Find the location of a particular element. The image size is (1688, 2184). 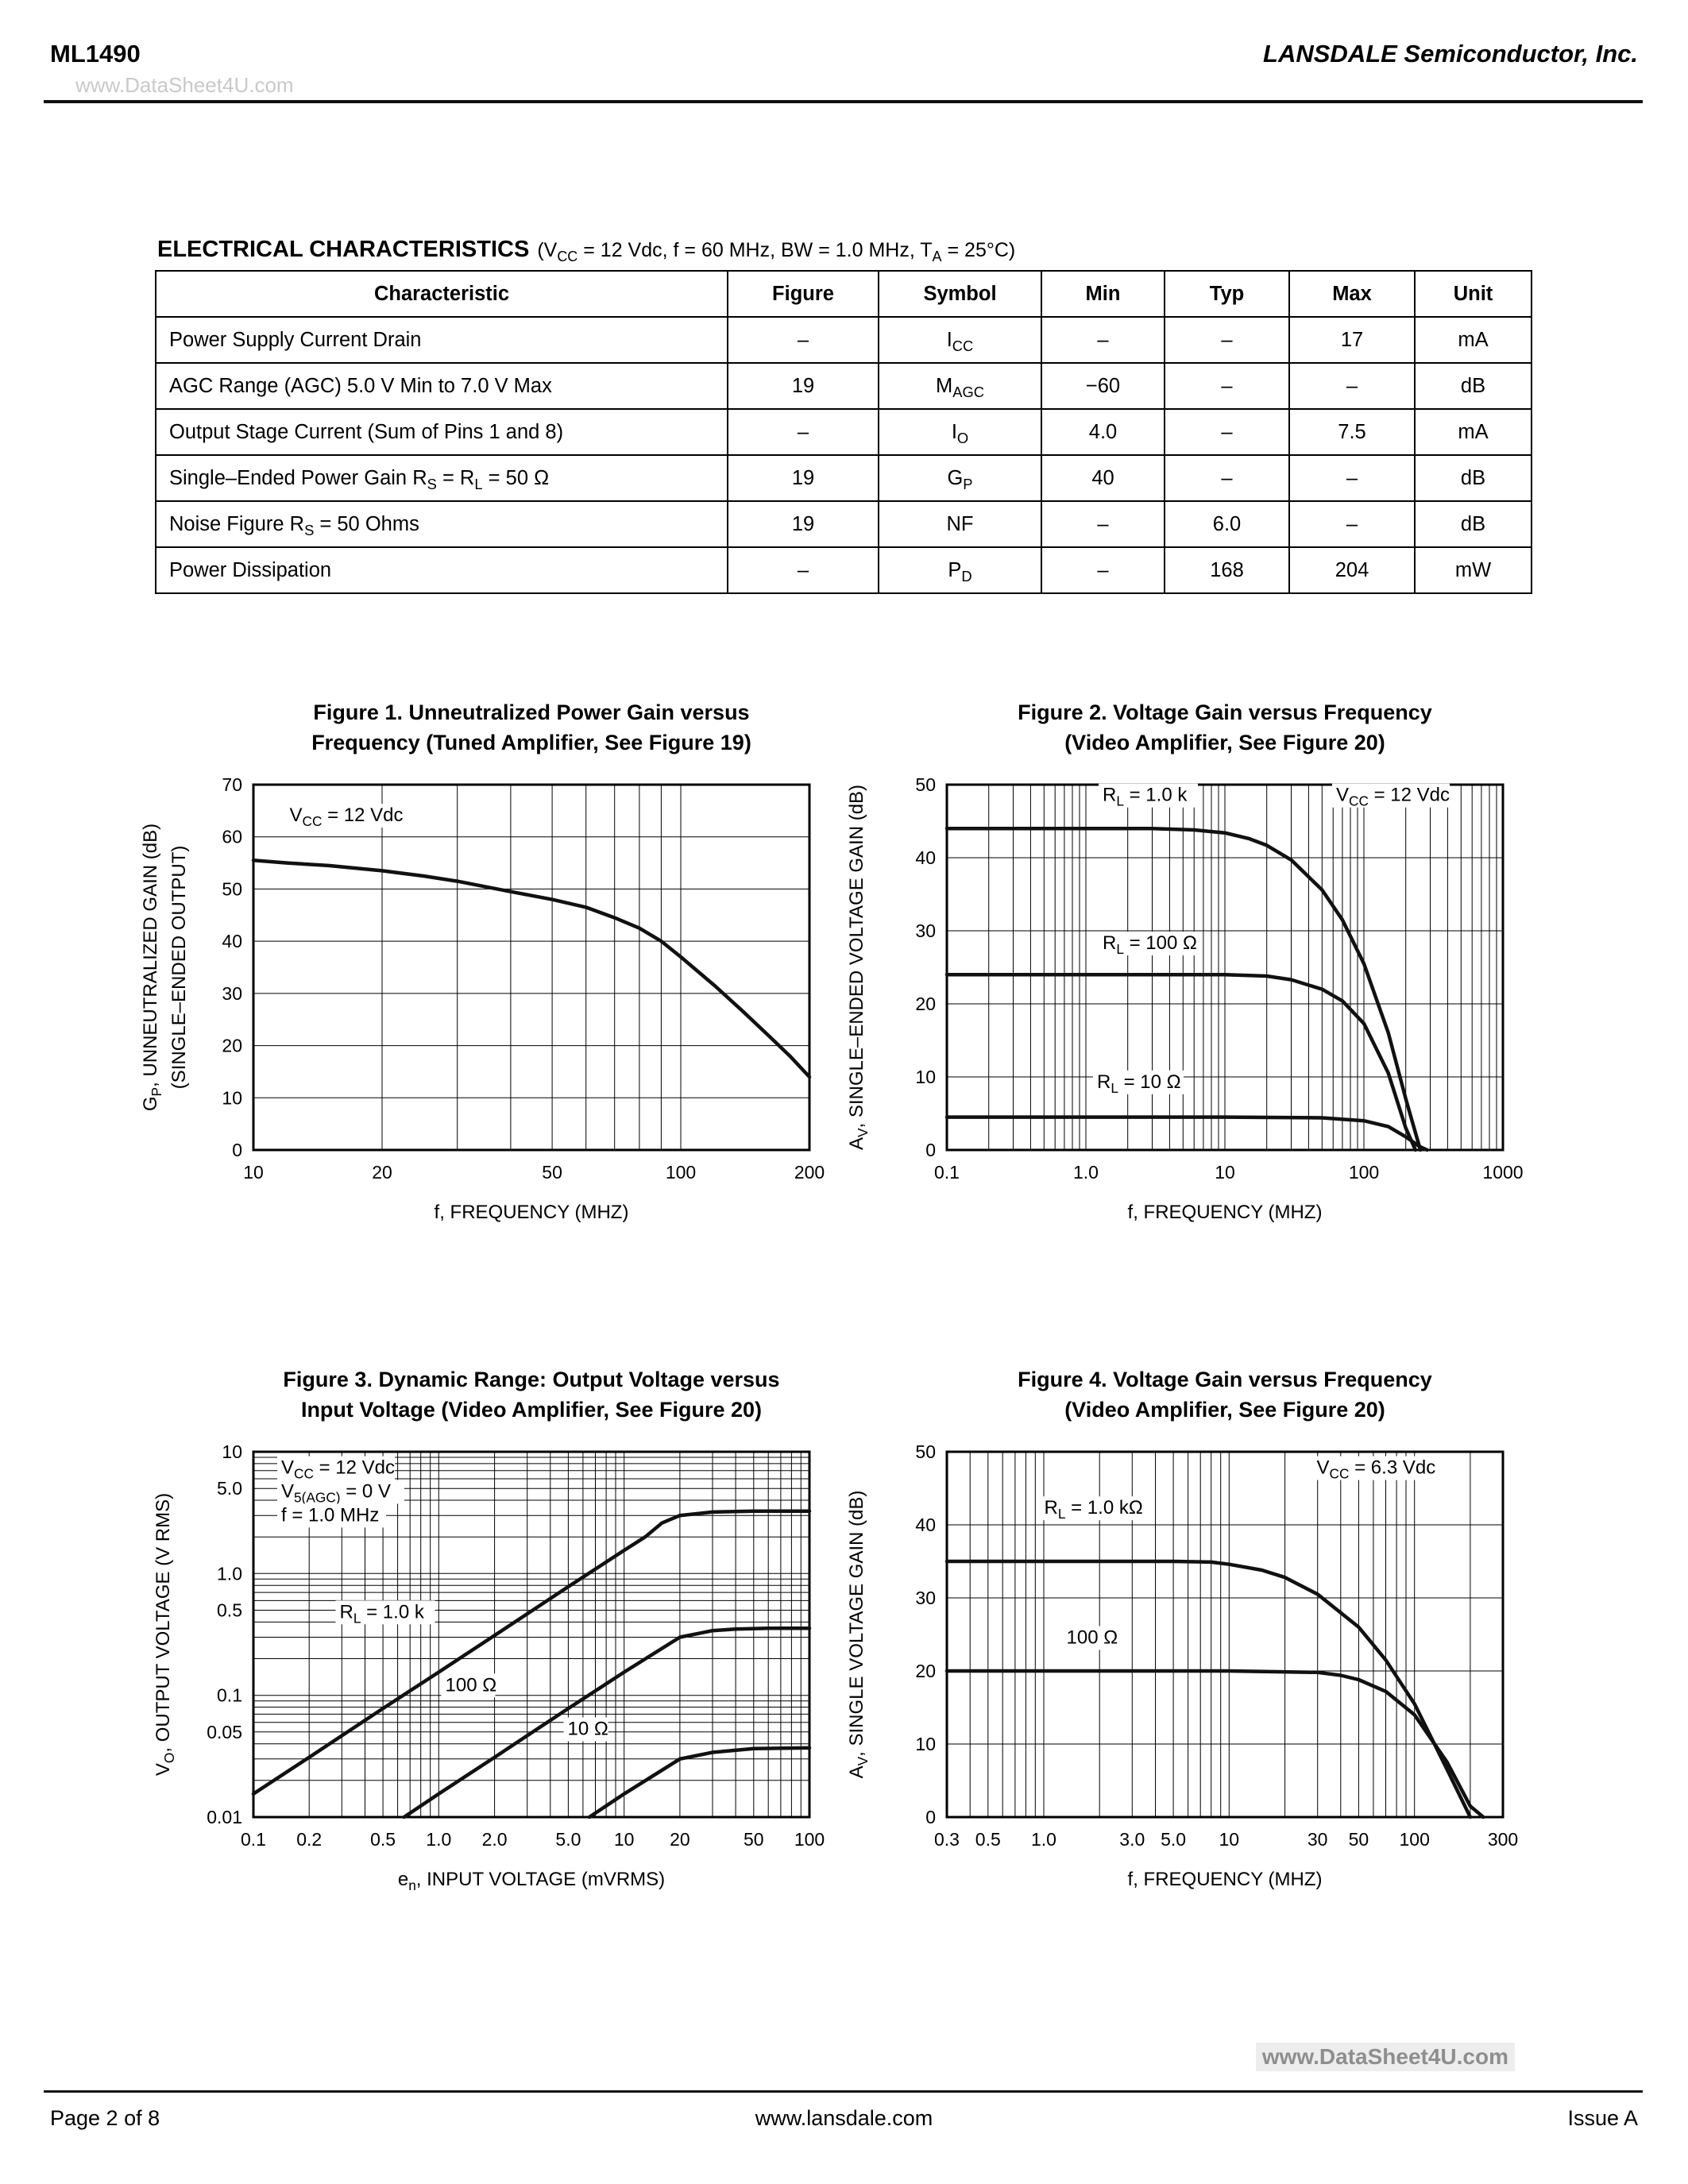

table-row: Power Supply Current Drain – ICC – –17 mA is located at coordinates (843, 340).